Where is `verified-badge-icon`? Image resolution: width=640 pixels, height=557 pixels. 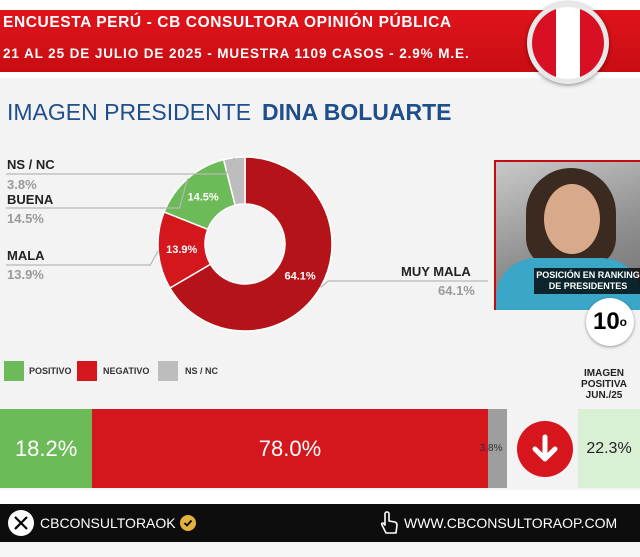 verified-badge-icon is located at coordinates (188, 523).